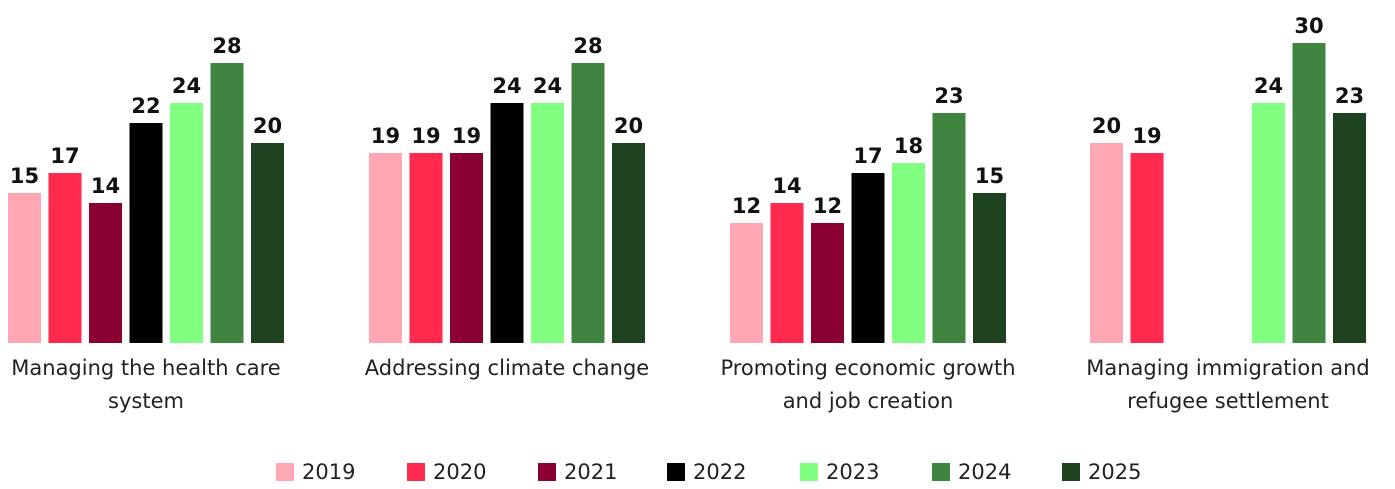 The image size is (1395, 489). Describe the element at coordinates (853, 472) in the screenshot. I see `legend-label: 2023` at that location.